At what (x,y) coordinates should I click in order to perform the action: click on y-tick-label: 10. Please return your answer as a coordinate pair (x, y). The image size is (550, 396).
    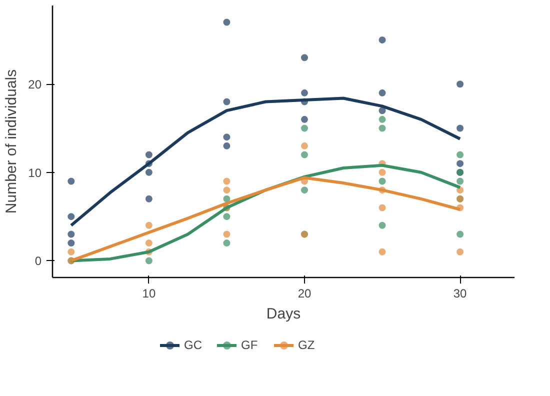
    Looking at the image, I should click on (35, 173).